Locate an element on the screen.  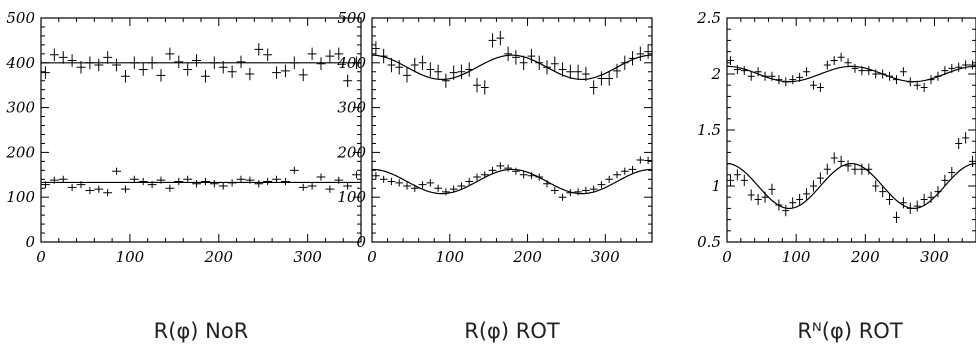
y-tick-label: 2 is located at coordinates (715, 74).